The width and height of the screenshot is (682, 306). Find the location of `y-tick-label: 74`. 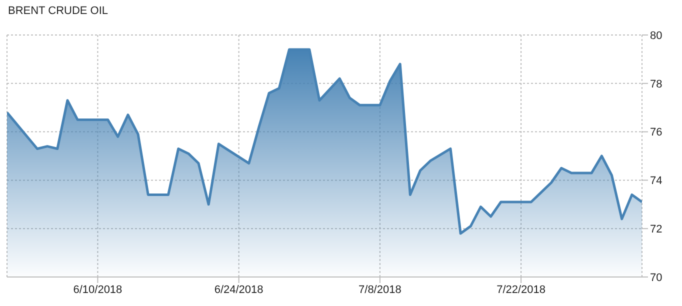

y-tick-label: 74 is located at coordinates (656, 181).